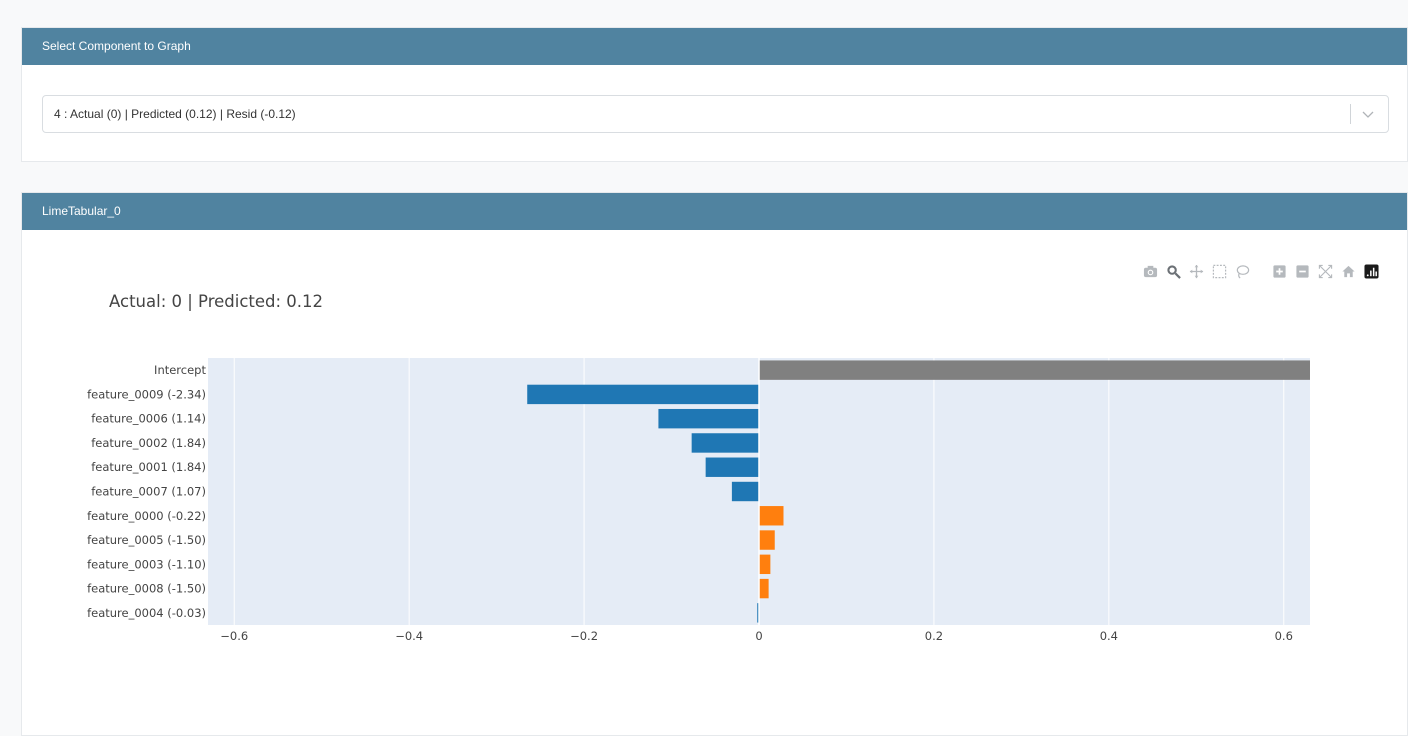 This screenshot has height=736, width=1408. Describe the element at coordinates (1350, 114) in the screenshot. I see `dropdown-separator` at that location.